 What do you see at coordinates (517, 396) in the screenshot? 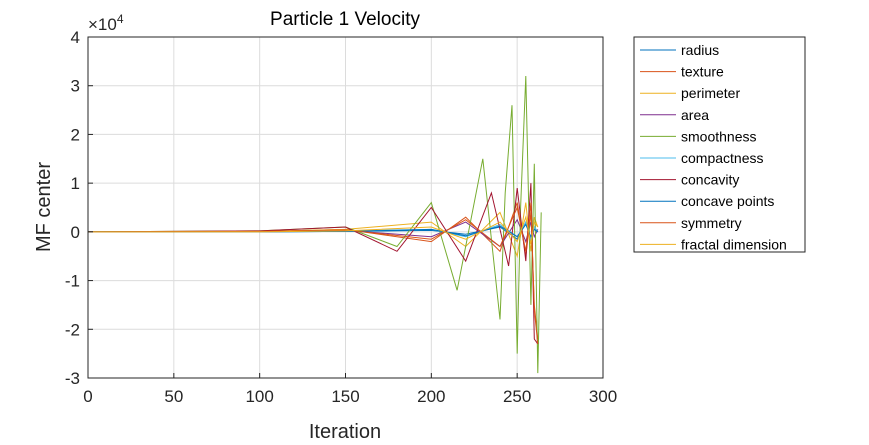
I see `x-tick-label: 250` at bounding box center [517, 396].